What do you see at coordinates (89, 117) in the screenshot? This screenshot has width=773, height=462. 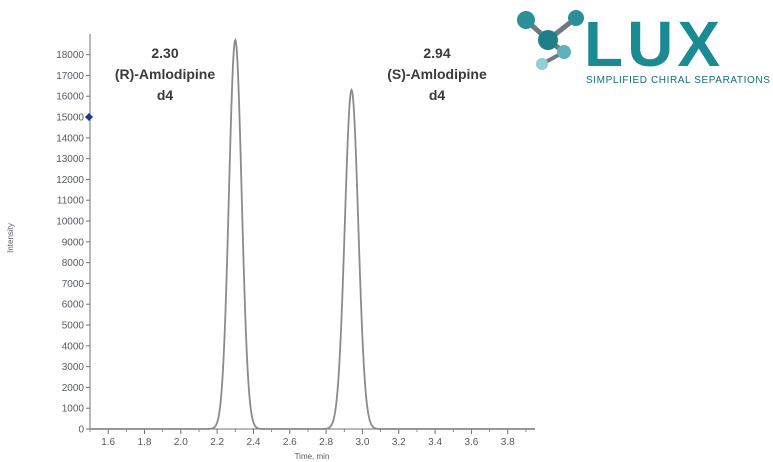 I see `axis-marker` at bounding box center [89, 117].